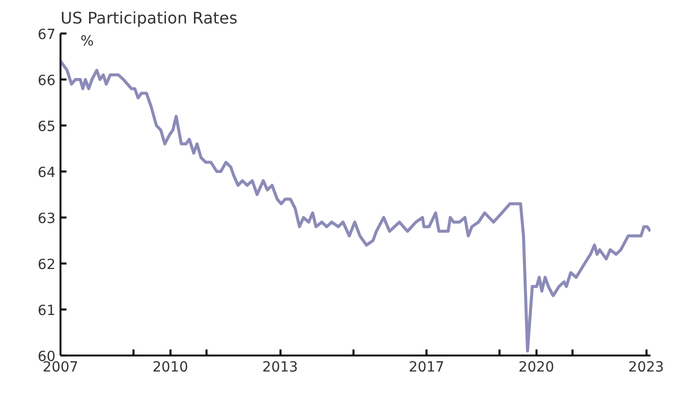 The image size is (690, 415). What do you see at coordinates (47, 311) in the screenshot?
I see `y-tick-label: 61` at bounding box center [47, 311].